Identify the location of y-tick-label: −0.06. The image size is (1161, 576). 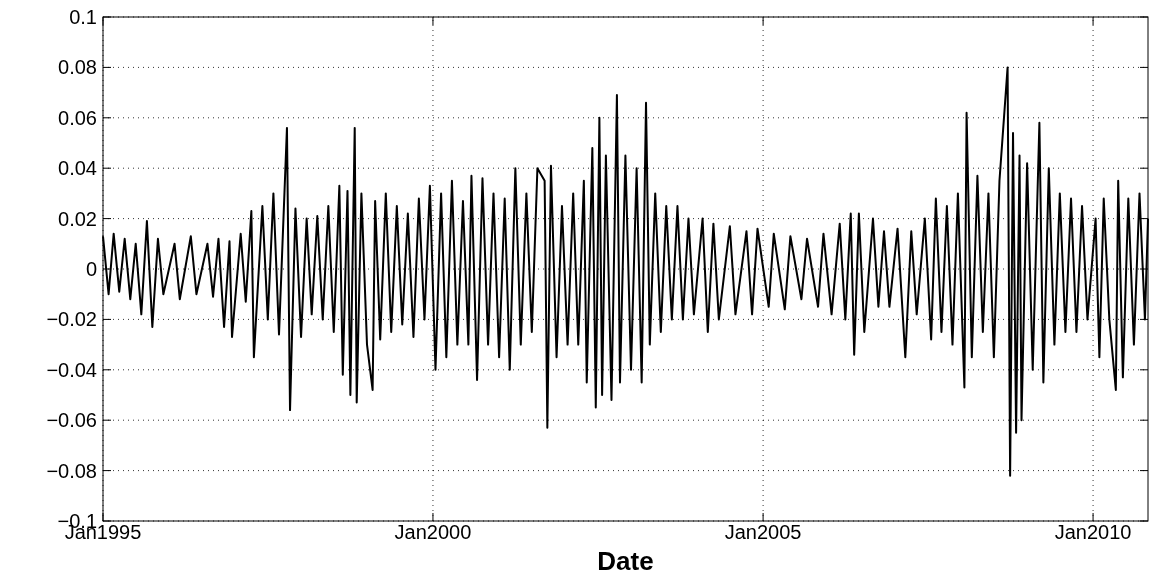
(71, 420).